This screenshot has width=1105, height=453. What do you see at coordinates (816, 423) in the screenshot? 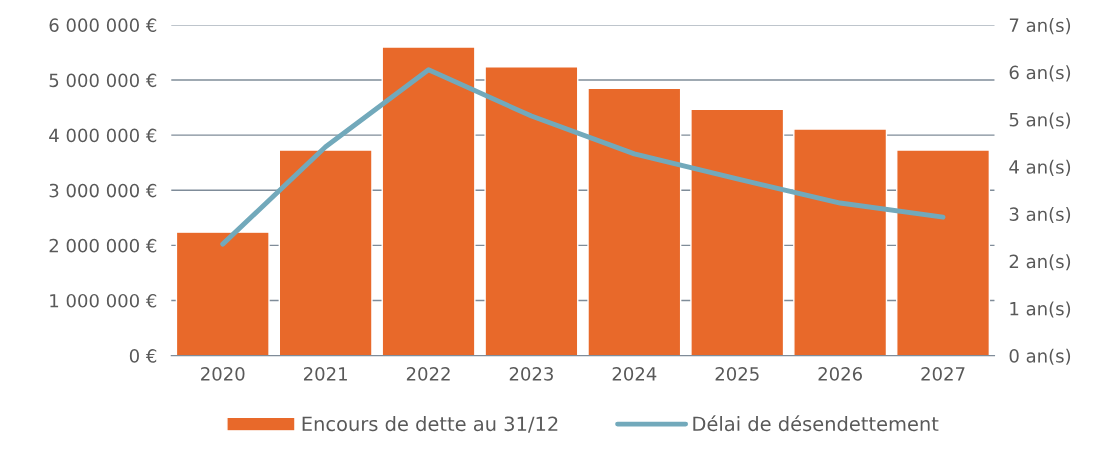
I see `legend-label: Délai de désendettement` at bounding box center [816, 423].